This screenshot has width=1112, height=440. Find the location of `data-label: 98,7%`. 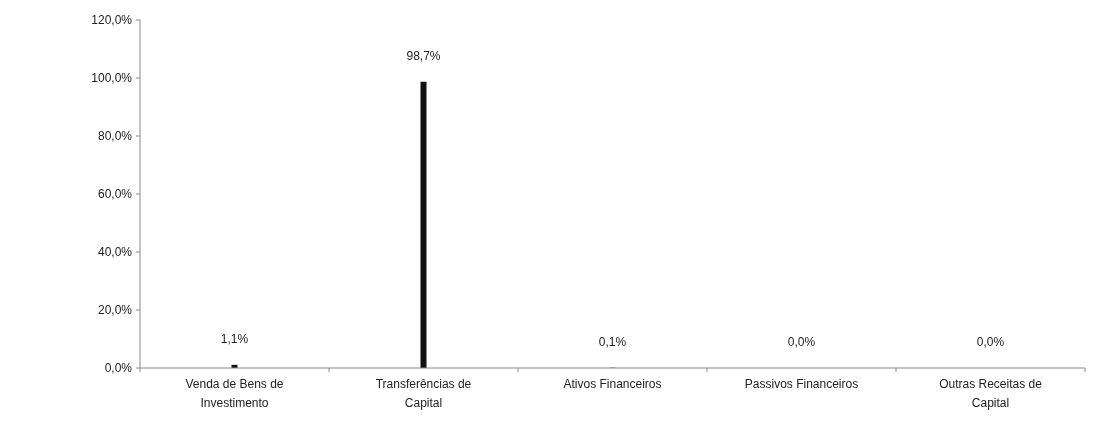

data-label: 98,7% is located at coordinates (423, 55).